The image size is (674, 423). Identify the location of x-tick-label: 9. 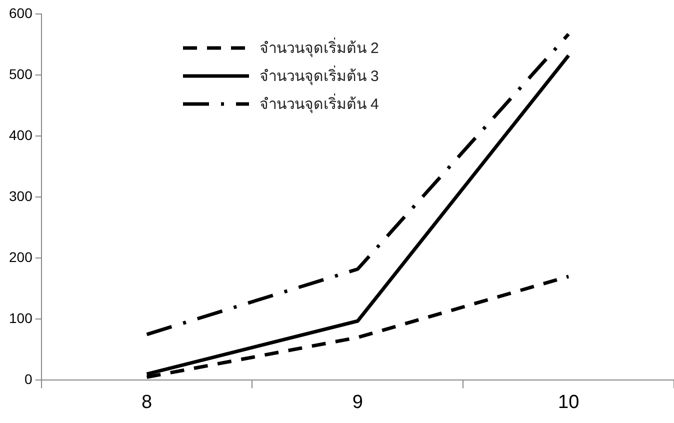
(357, 402).